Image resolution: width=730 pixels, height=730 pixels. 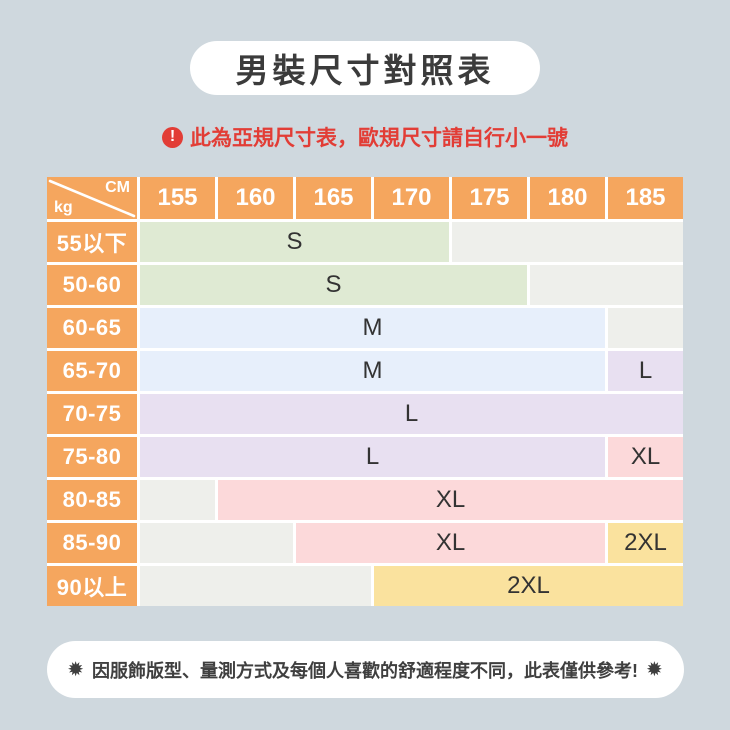 I want to click on warning-banner: ! 此為亞規尺寸表，歐規尺寸請自行小一號, so click(x=365, y=137).